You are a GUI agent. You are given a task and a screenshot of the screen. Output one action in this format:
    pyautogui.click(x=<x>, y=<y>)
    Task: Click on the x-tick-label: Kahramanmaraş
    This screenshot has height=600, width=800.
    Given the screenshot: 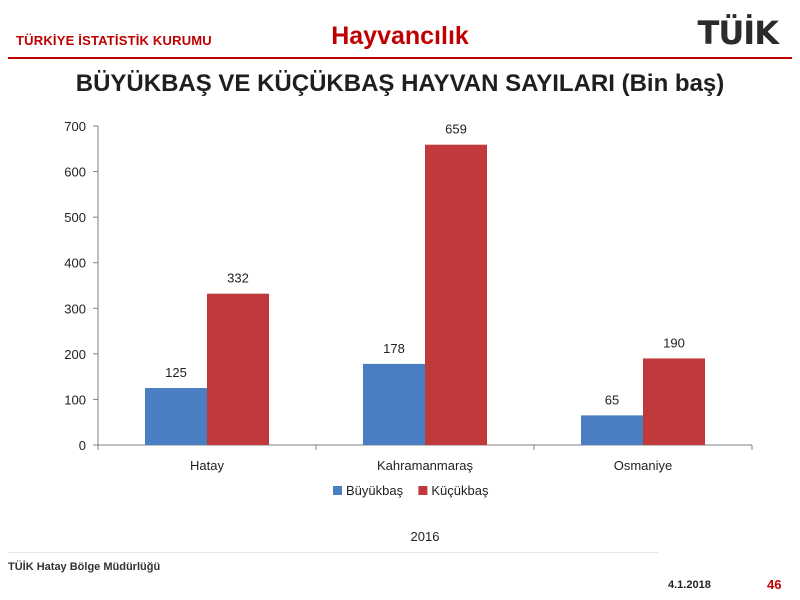 What is the action you would take?
    pyautogui.click(x=425, y=465)
    